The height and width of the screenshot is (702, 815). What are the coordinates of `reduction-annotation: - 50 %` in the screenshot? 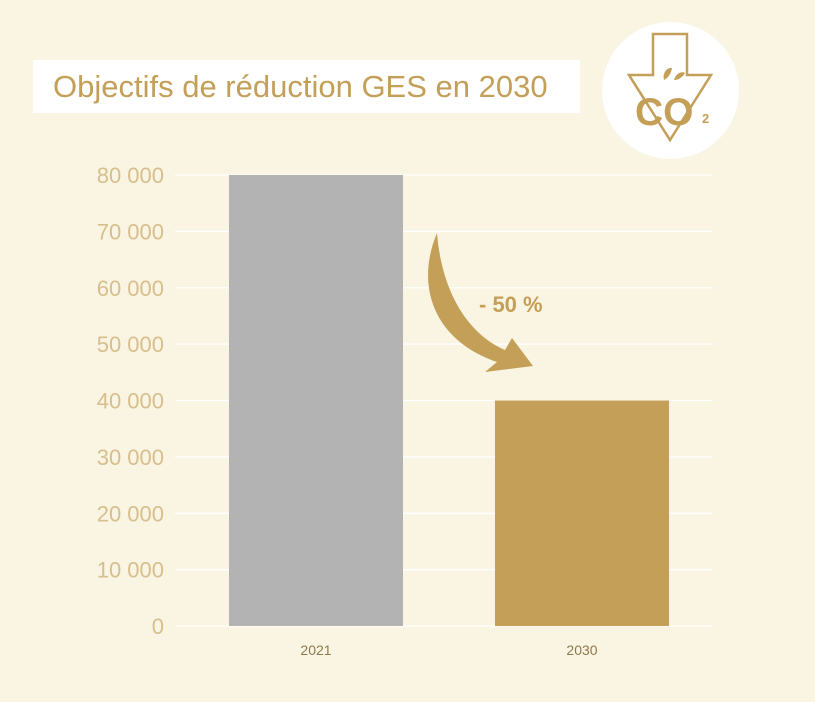 It's located at (511, 304).